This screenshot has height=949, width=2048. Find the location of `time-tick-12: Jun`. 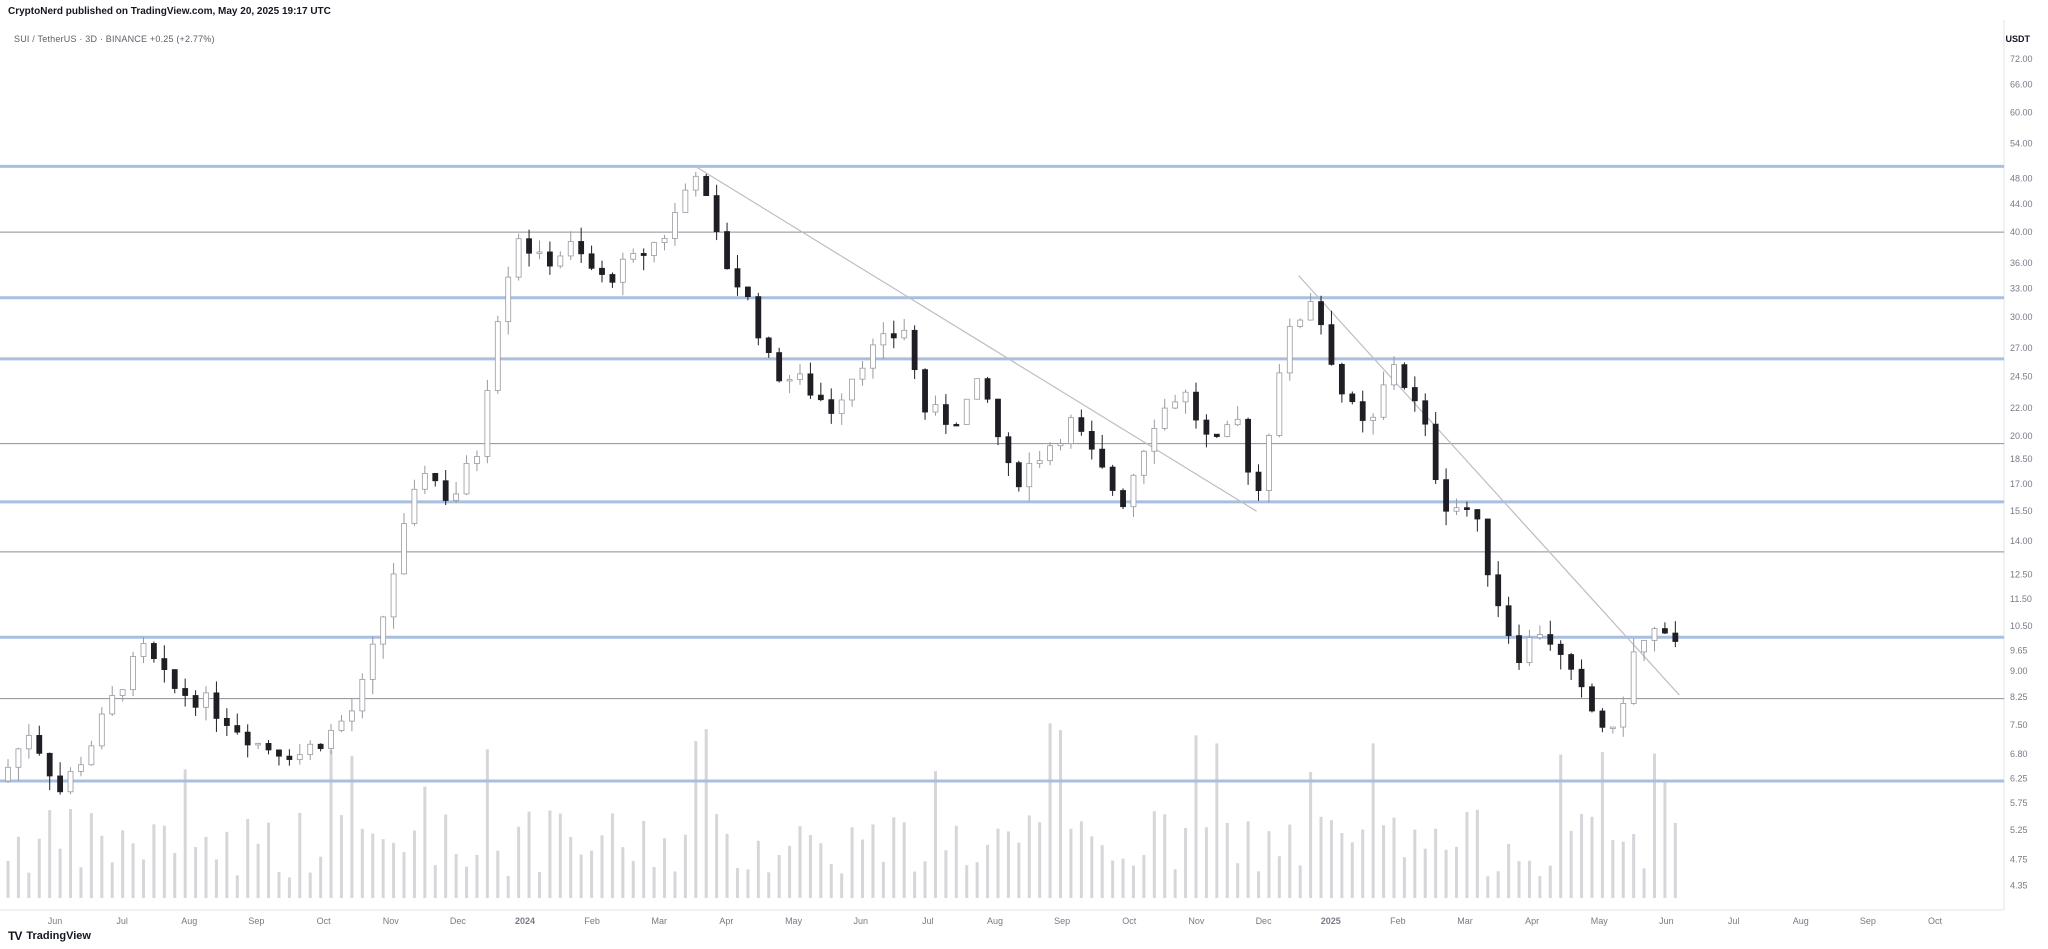

time-tick-12: Jun is located at coordinates (860, 921).